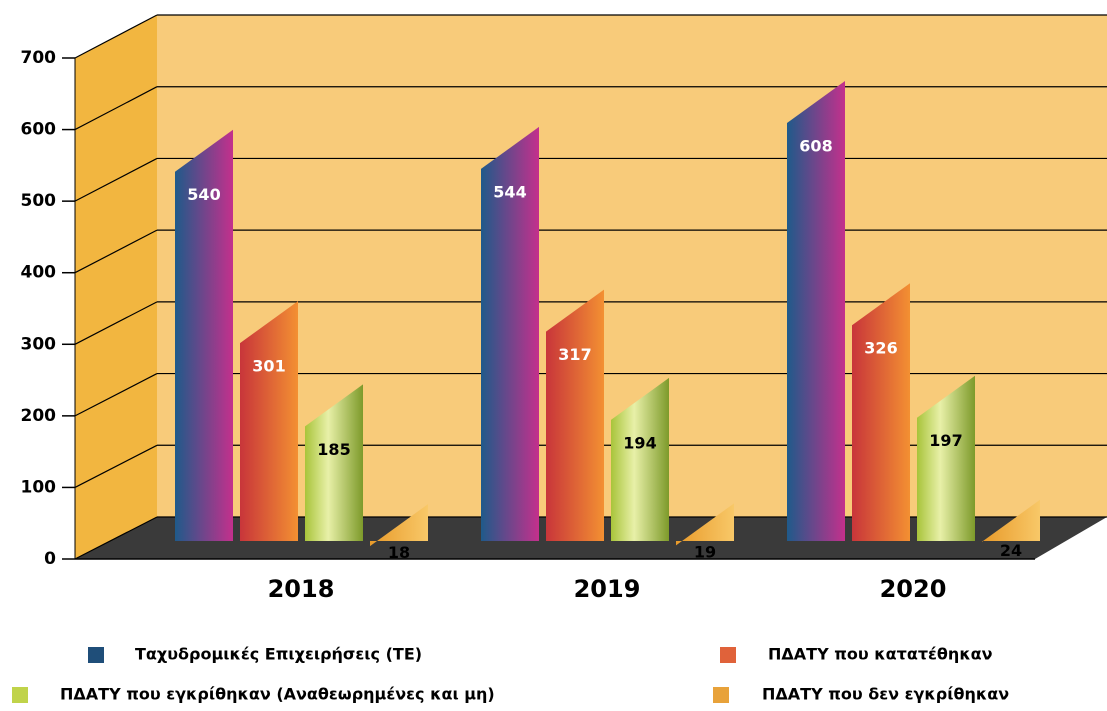  I want to click on data-label: 19, so click(705, 552).